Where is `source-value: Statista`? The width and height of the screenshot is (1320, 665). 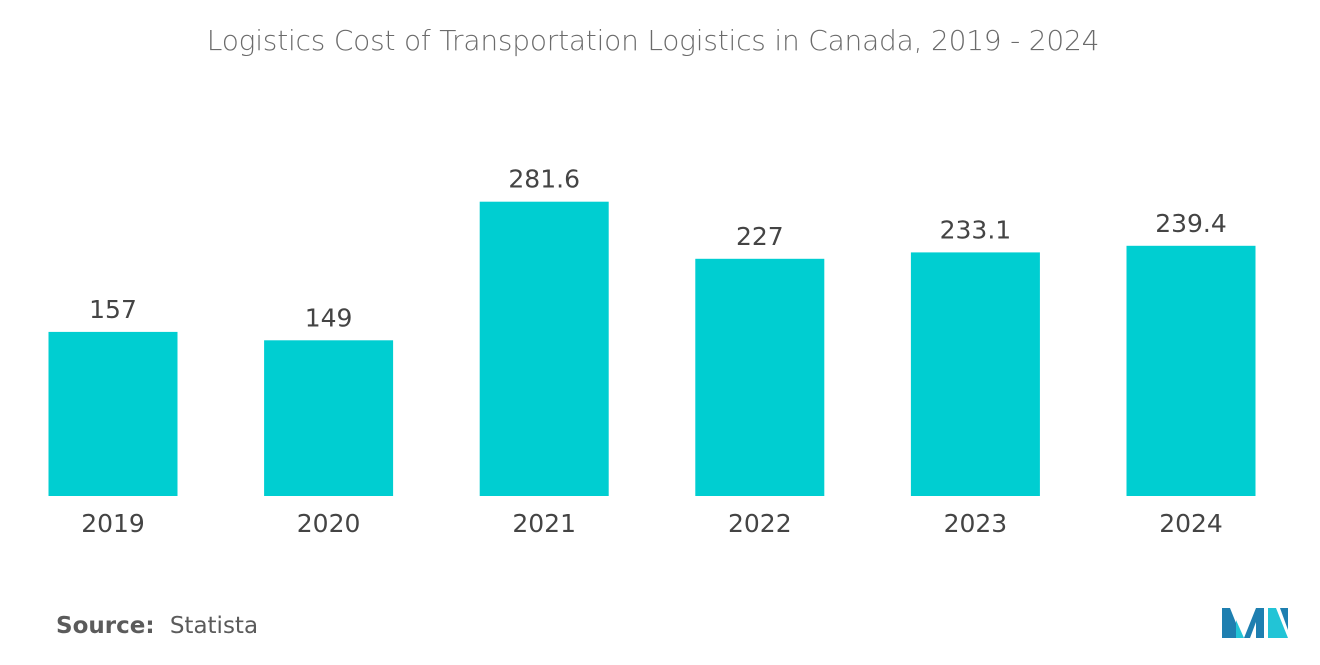
source-value: Statista is located at coordinates (214, 626).